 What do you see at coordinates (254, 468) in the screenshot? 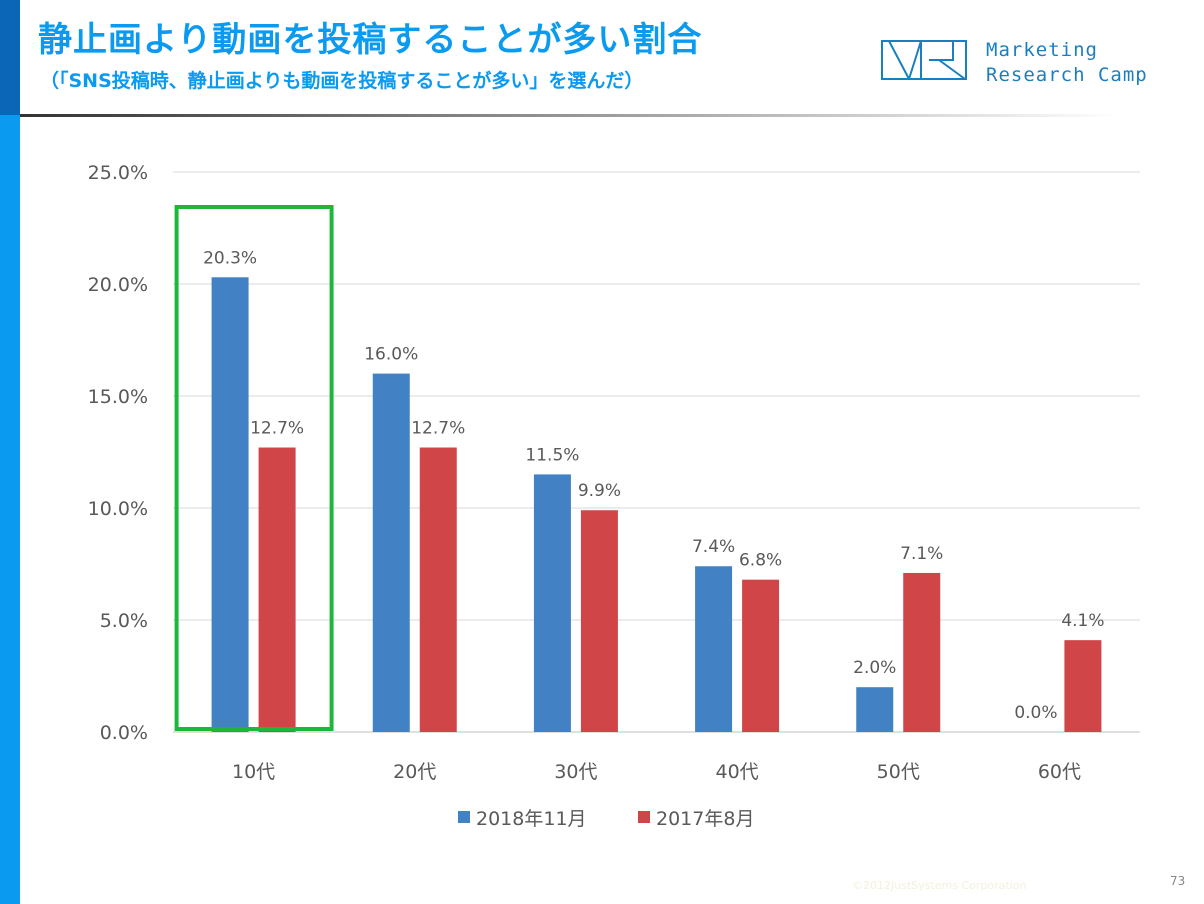
I see `highlight-box` at bounding box center [254, 468].